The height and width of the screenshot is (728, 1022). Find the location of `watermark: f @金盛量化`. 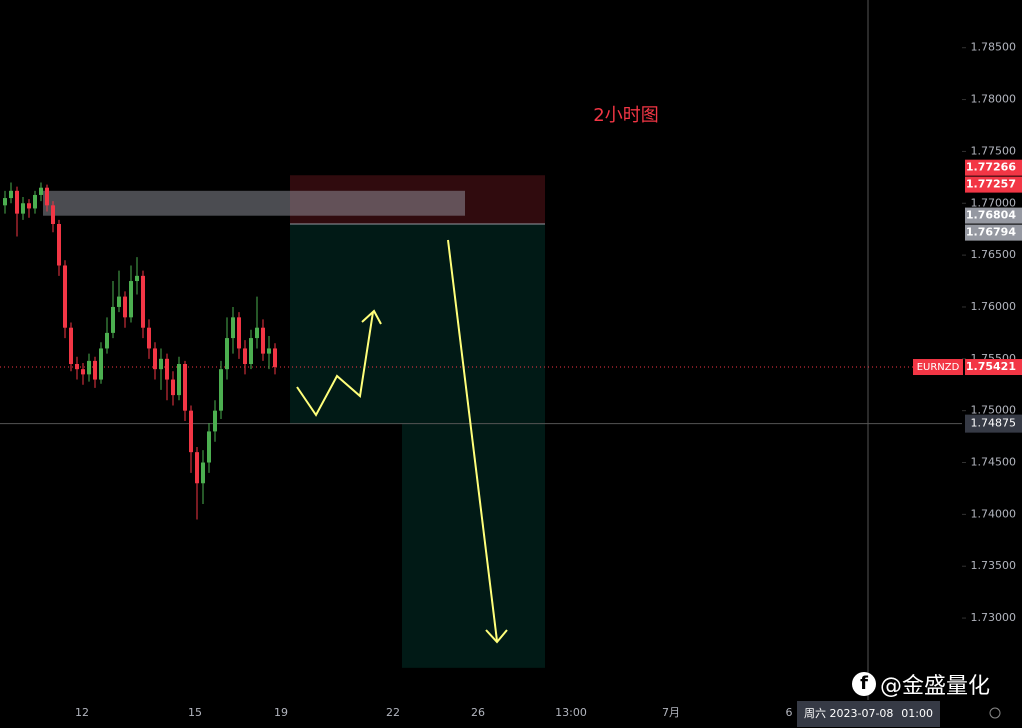

watermark: f @金盛量化 is located at coordinates (921, 684).